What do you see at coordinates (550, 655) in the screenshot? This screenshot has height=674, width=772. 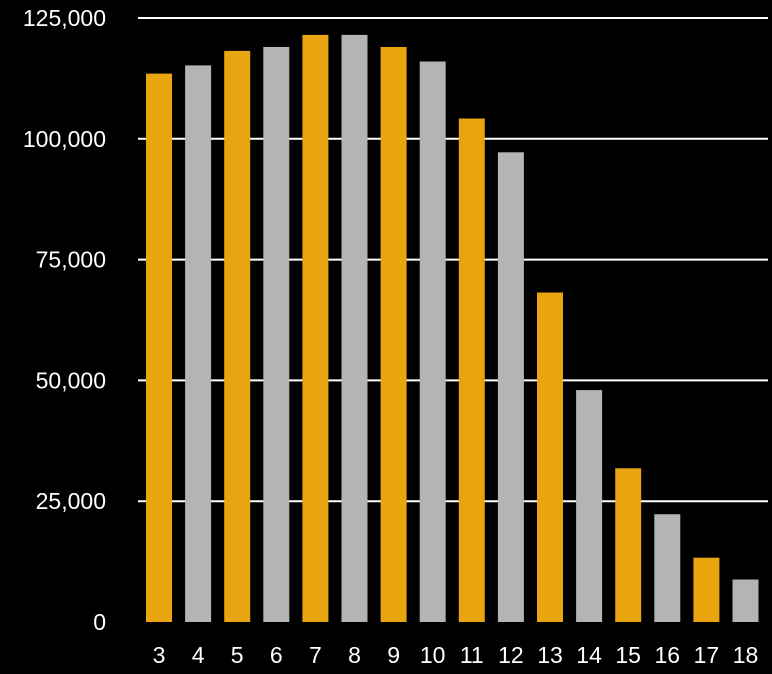 I see `x-tick-label: 13` at bounding box center [550, 655].